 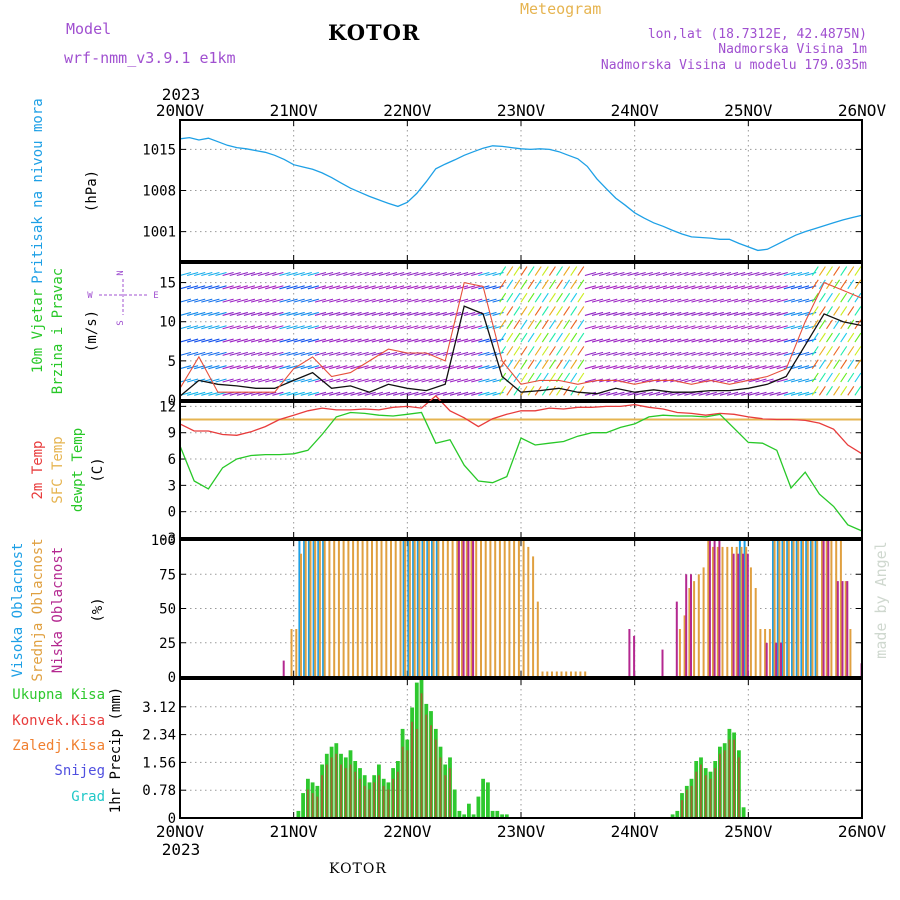 I want to click on temp2m-line, so click(x=521, y=425).